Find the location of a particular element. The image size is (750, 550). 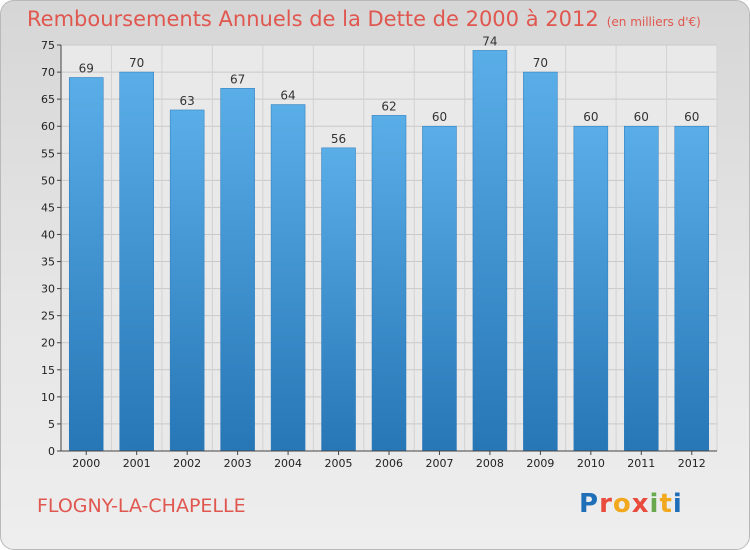

x-tick-label: 2011 is located at coordinates (641, 463).